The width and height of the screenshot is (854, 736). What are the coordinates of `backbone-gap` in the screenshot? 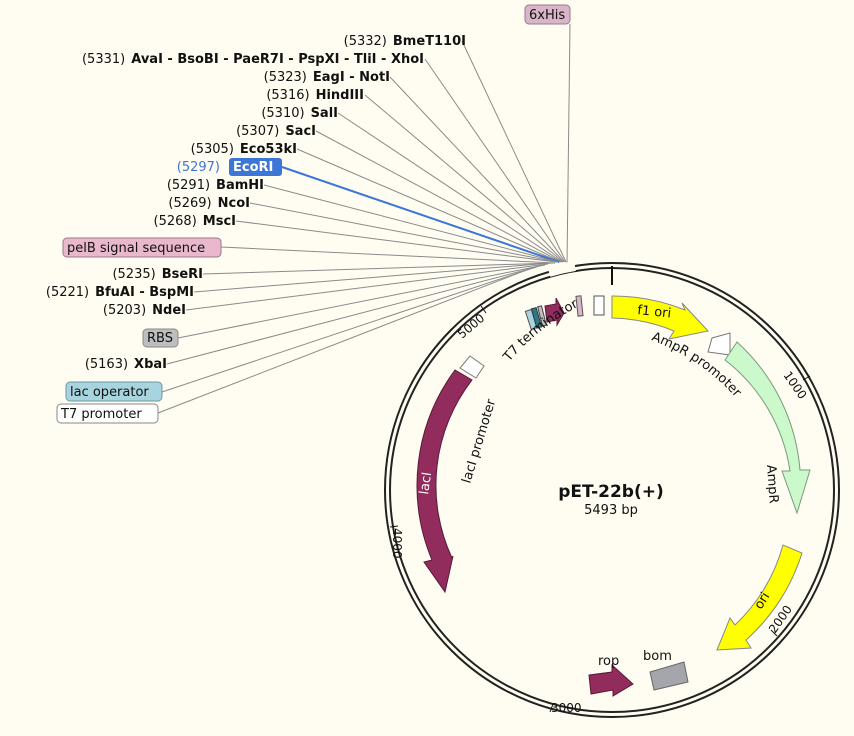 It's located at (561, 269).